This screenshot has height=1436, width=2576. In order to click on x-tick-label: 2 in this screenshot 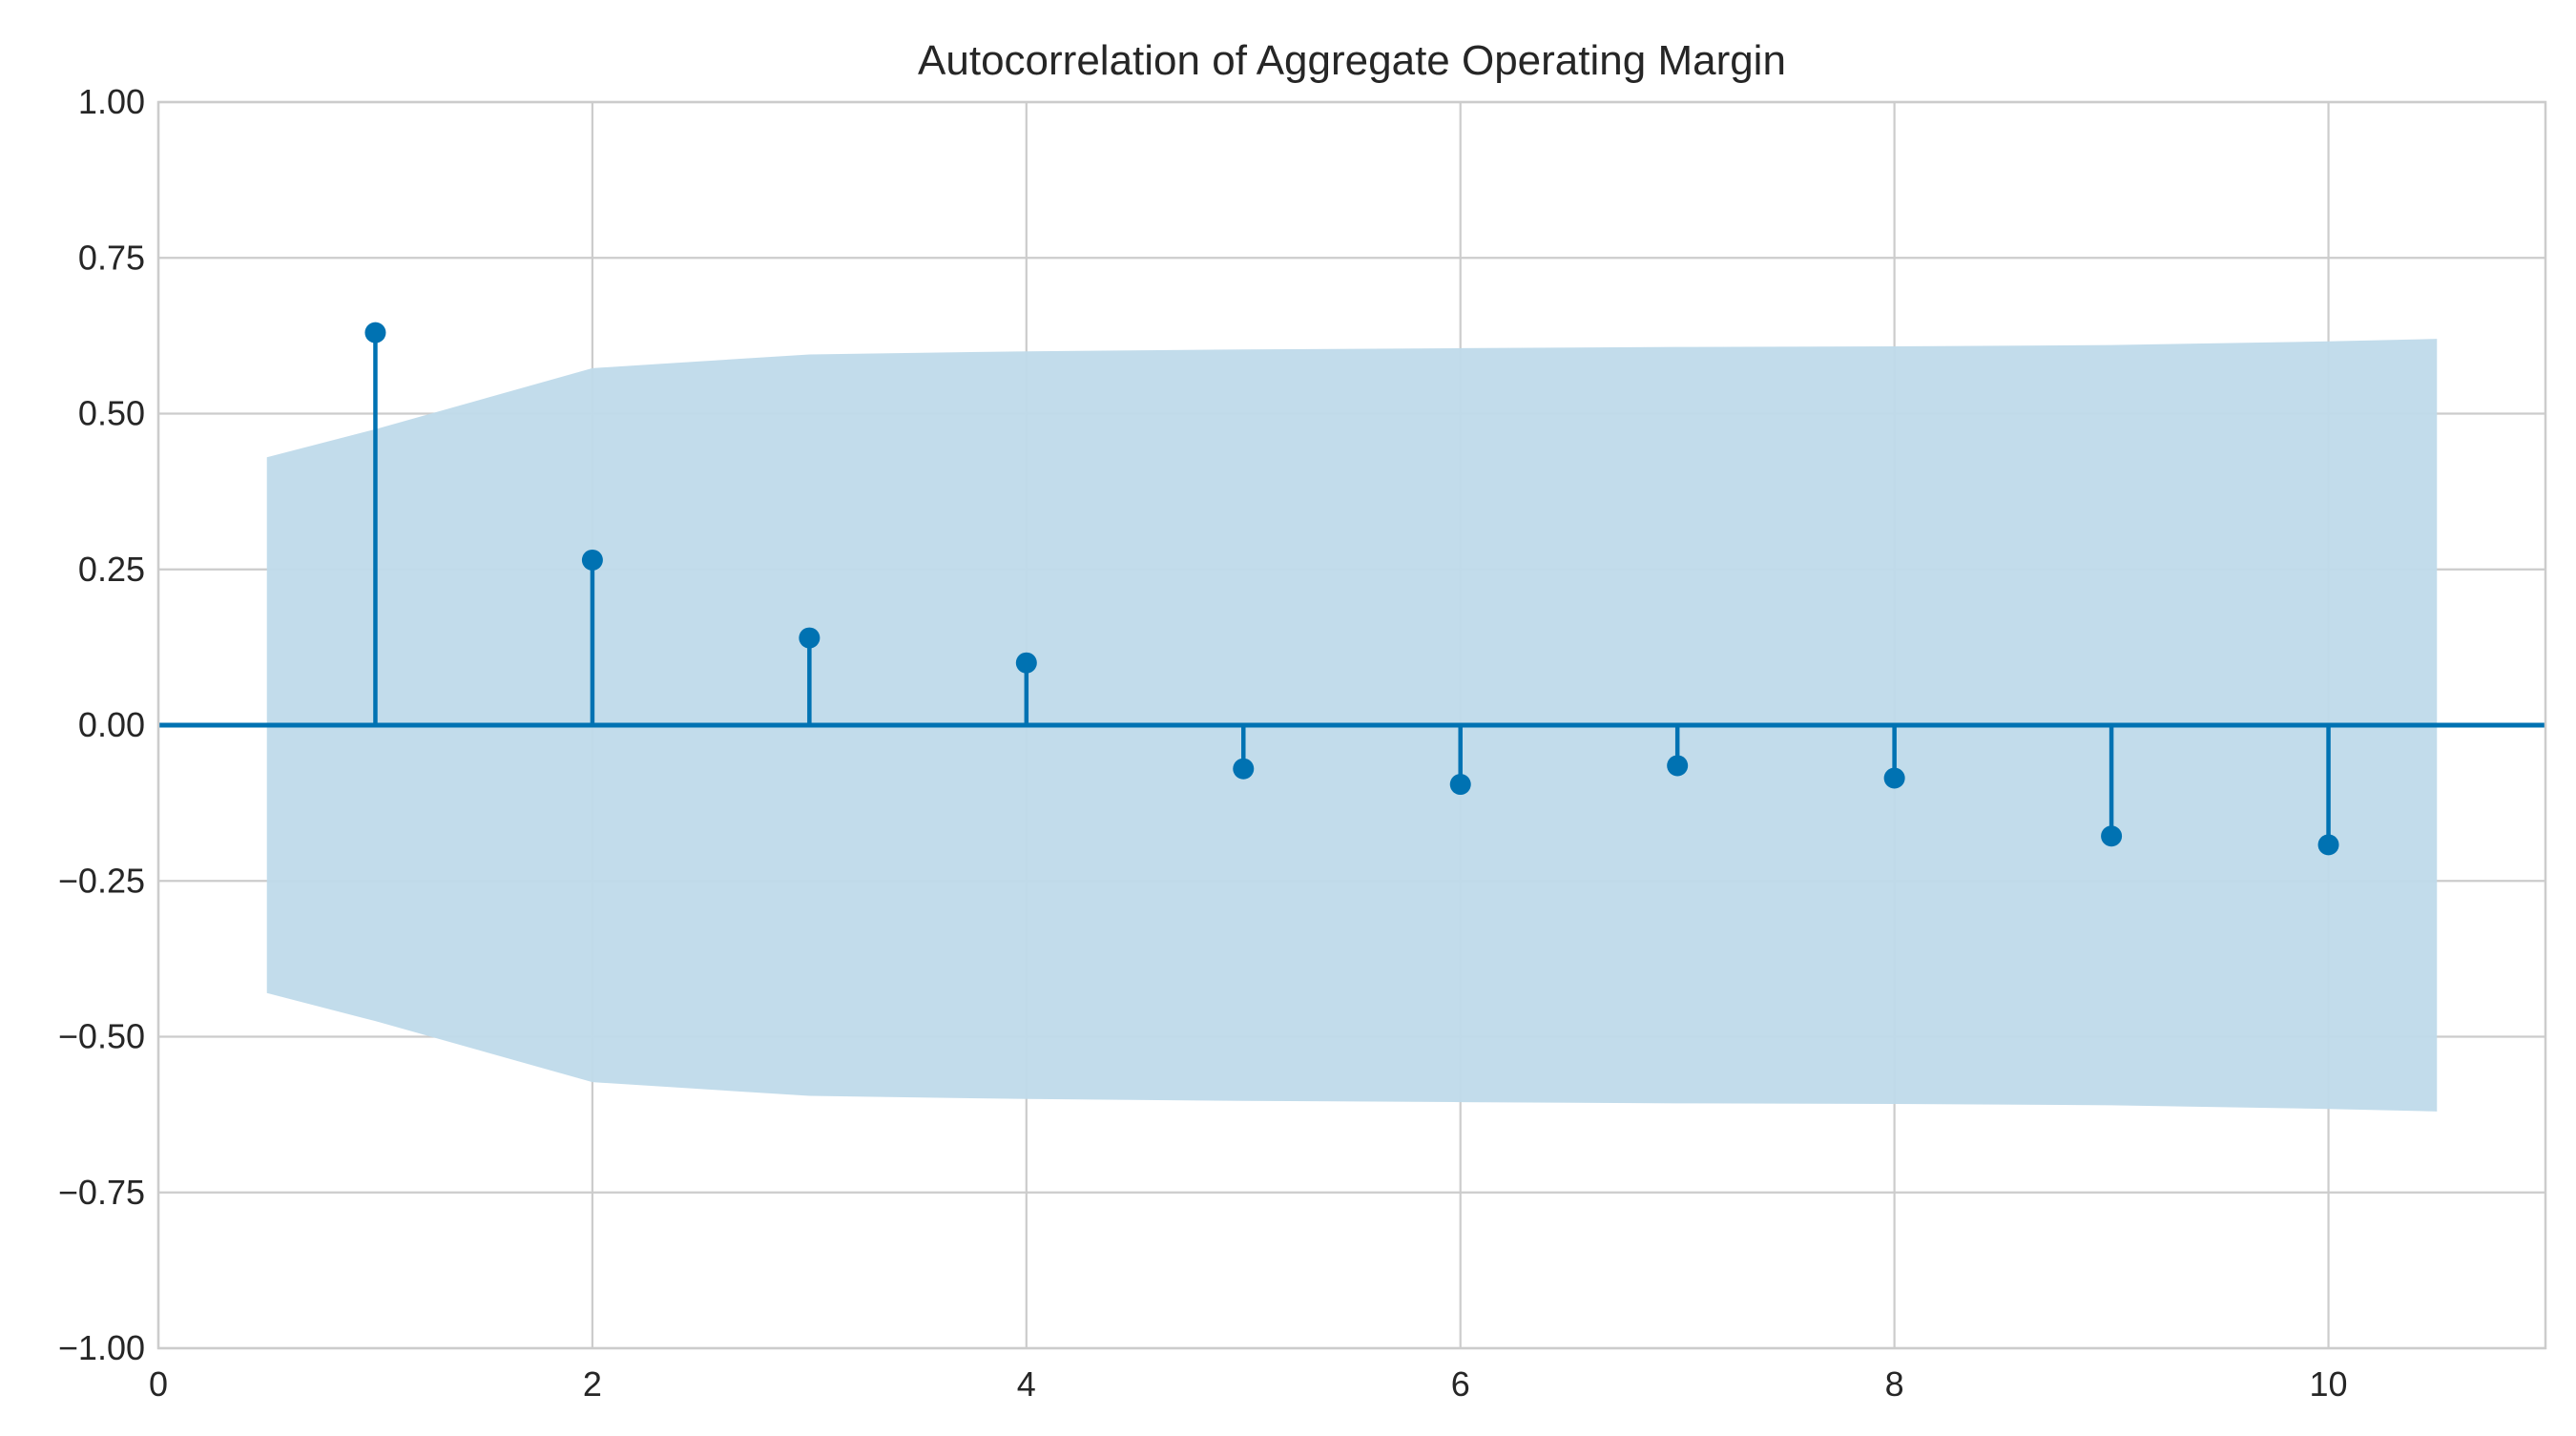, I will do `click(592, 1384)`.